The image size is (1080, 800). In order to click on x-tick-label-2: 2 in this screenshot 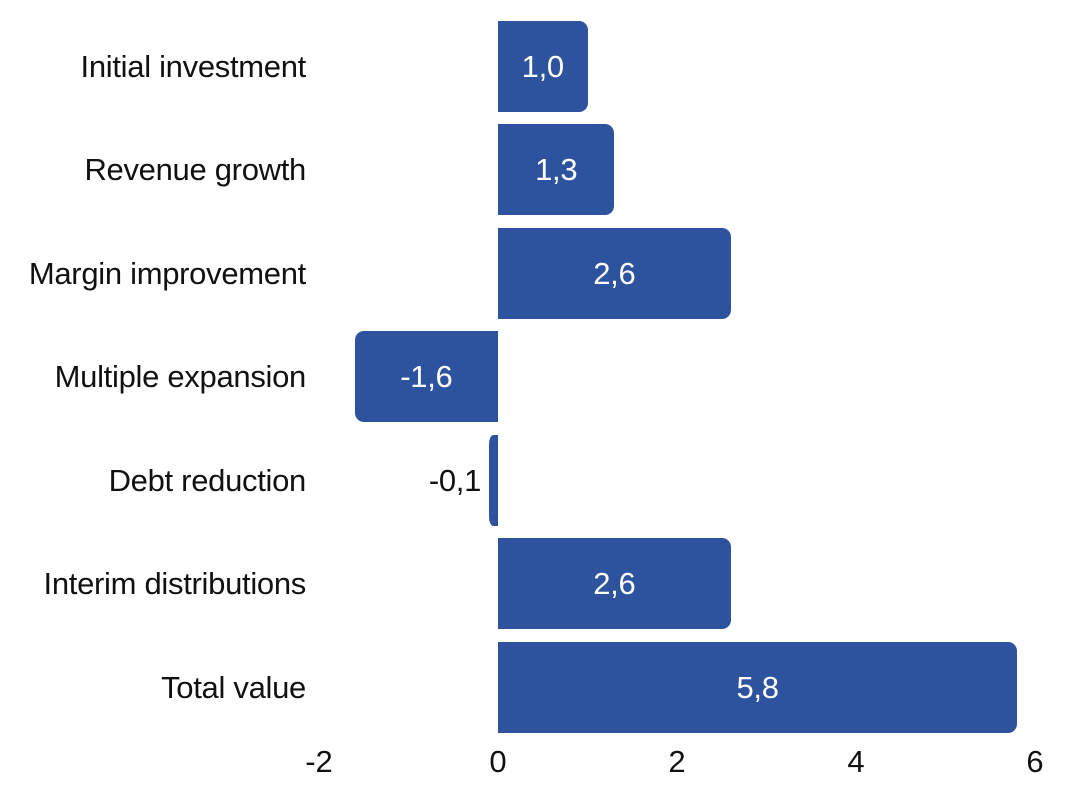, I will do `click(677, 761)`.